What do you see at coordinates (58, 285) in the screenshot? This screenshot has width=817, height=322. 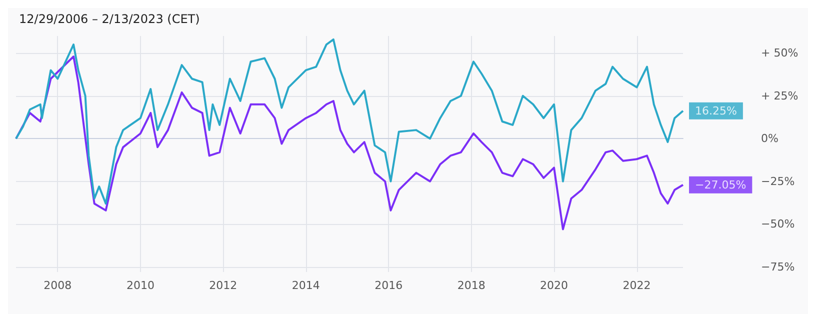 I see `x-tick-label: 2008` at bounding box center [58, 285].